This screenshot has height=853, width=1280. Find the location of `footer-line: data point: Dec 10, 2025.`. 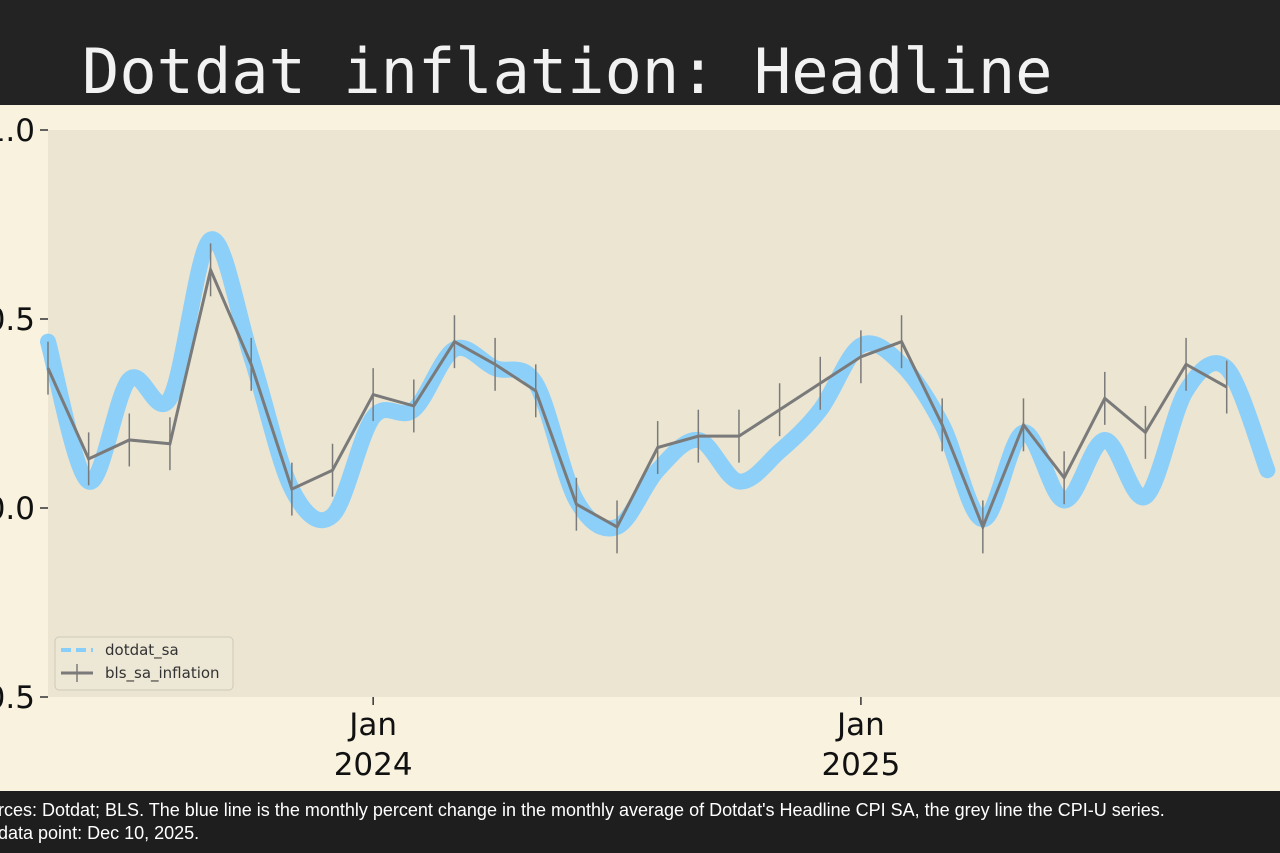

footer-line: data point: Dec 10, 2025. is located at coordinates (99, 833).